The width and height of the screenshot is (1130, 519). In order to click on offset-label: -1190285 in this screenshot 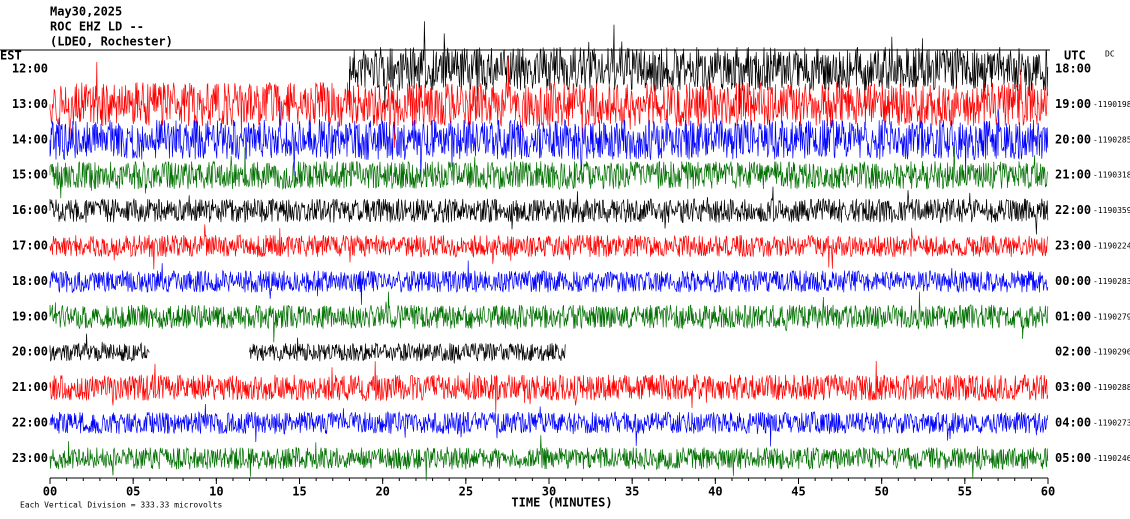, I will do `click(1111, 139)`.